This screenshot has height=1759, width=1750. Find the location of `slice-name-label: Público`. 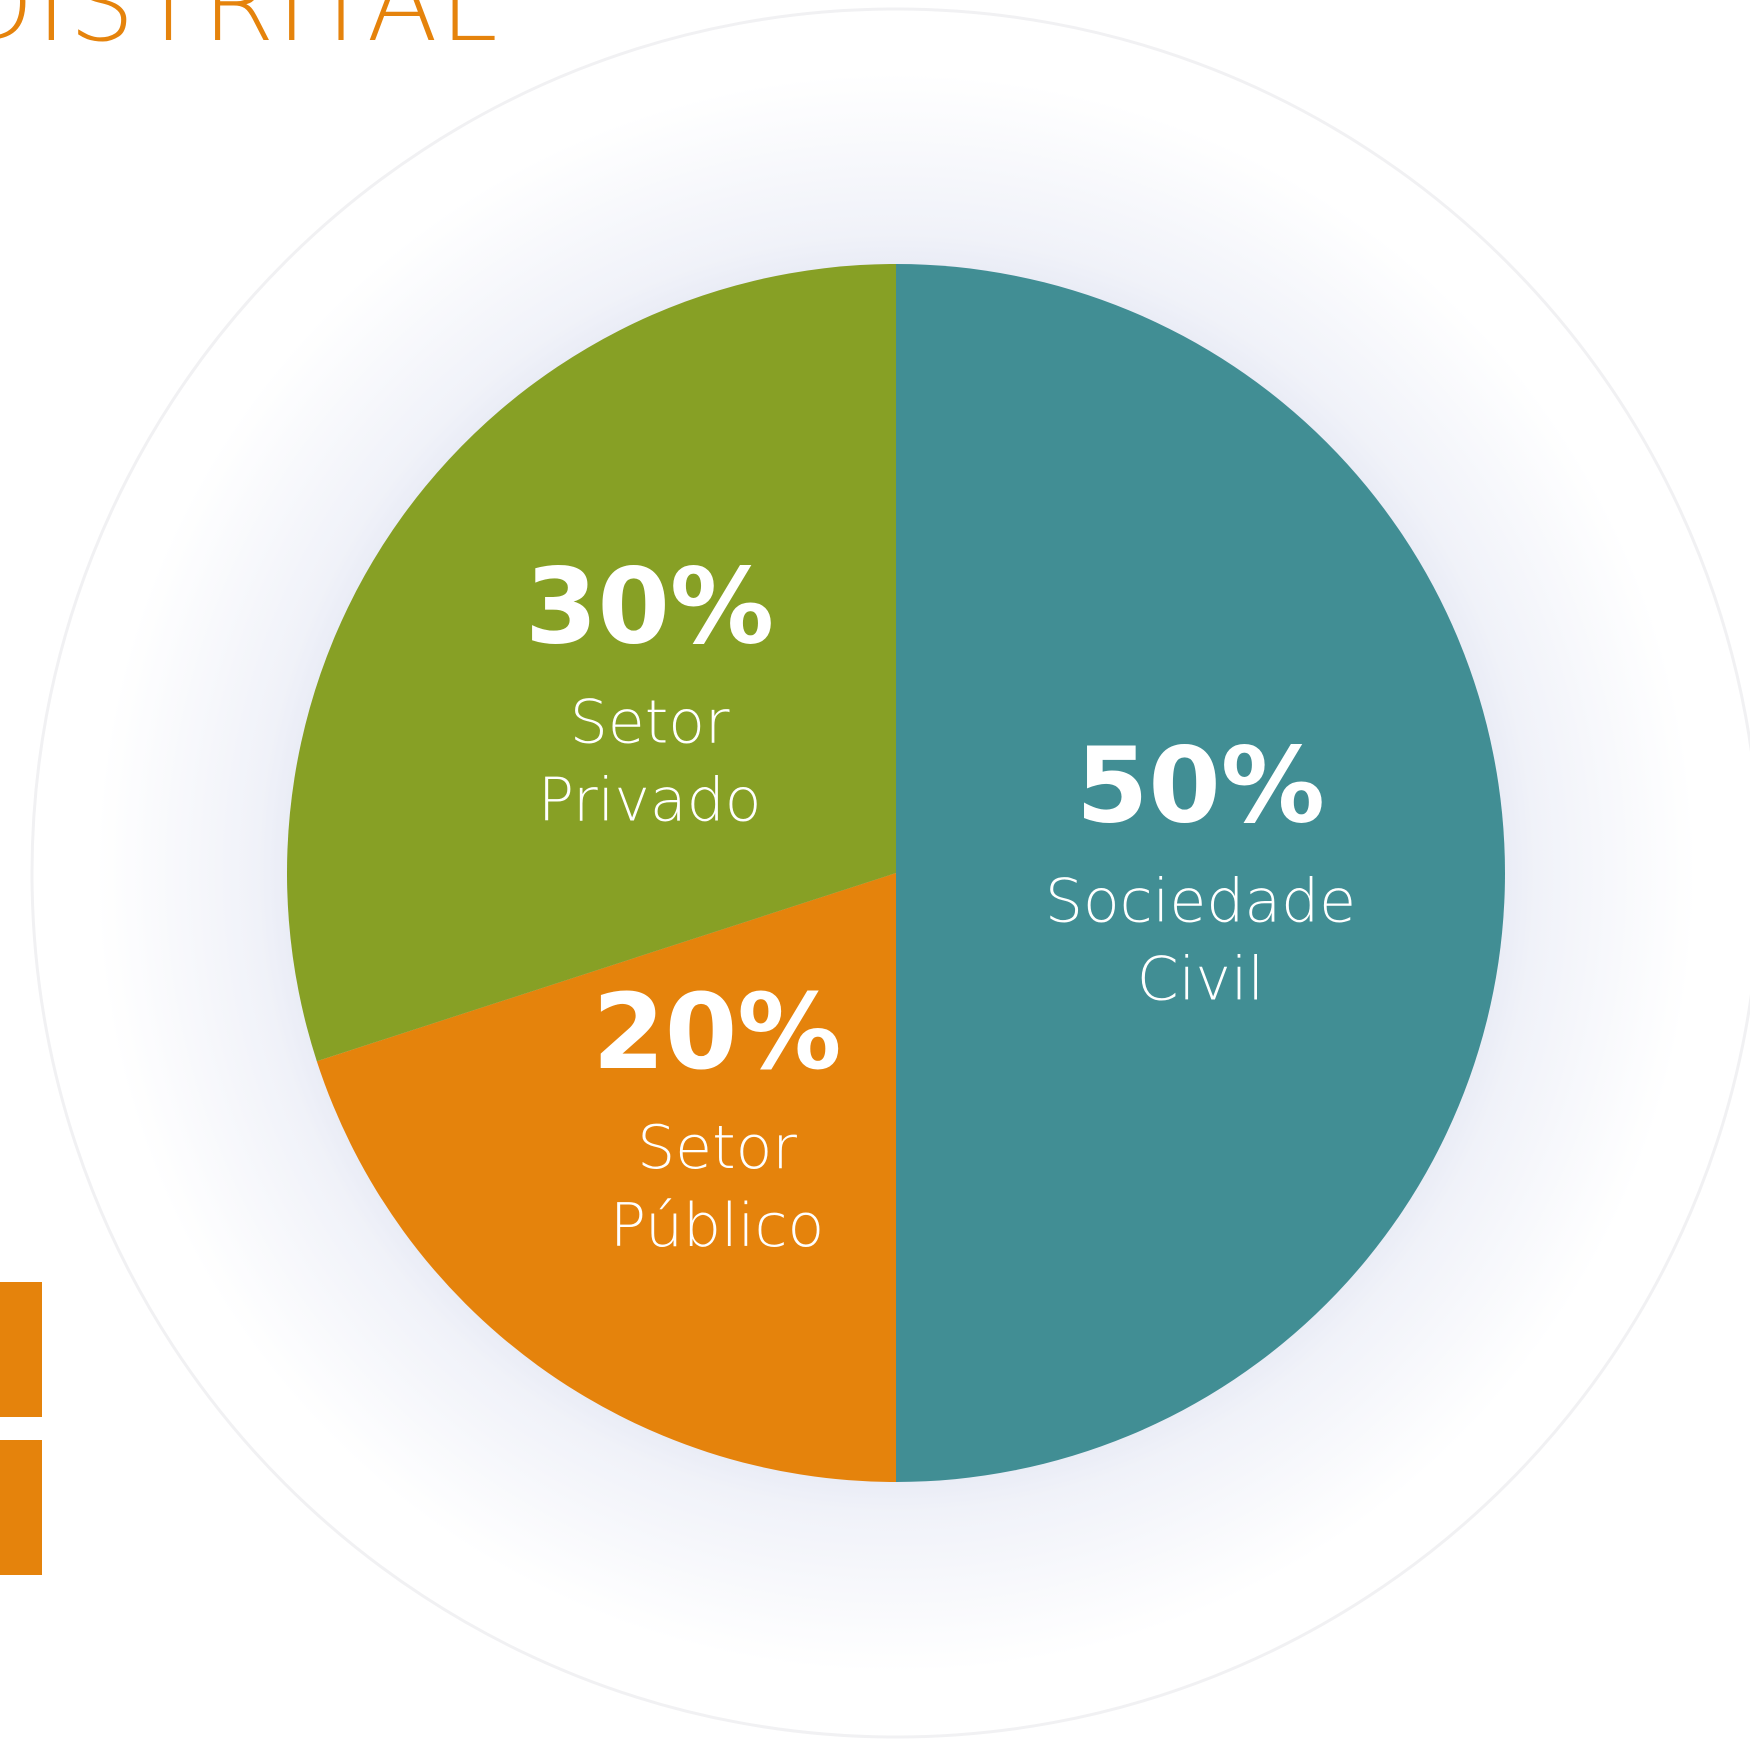

slice-name-label: Público is located at coordinates (717, 1226).